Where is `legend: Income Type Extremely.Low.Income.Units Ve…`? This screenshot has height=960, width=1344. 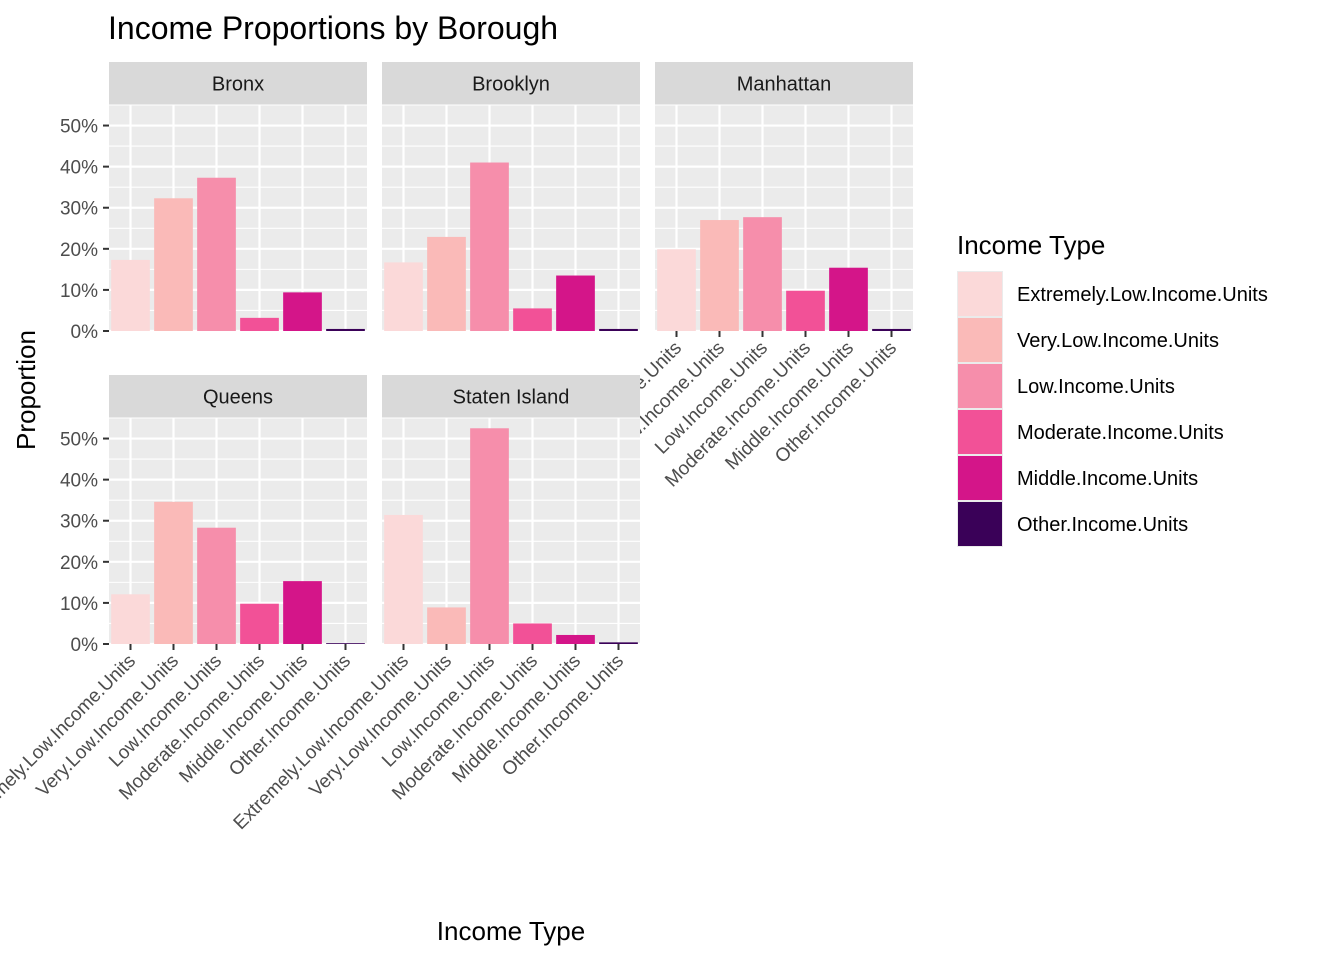 legend: Income Type Extremely.Low.Income.Units Ve… is located at coordinates (1112, 388).